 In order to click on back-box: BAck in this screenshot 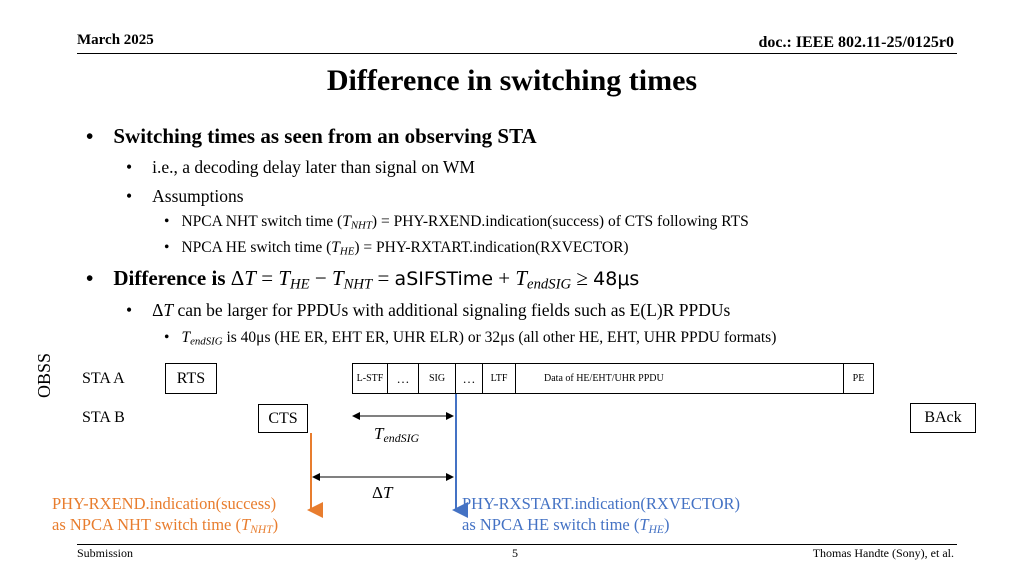, I will do `click(943, 418)`.